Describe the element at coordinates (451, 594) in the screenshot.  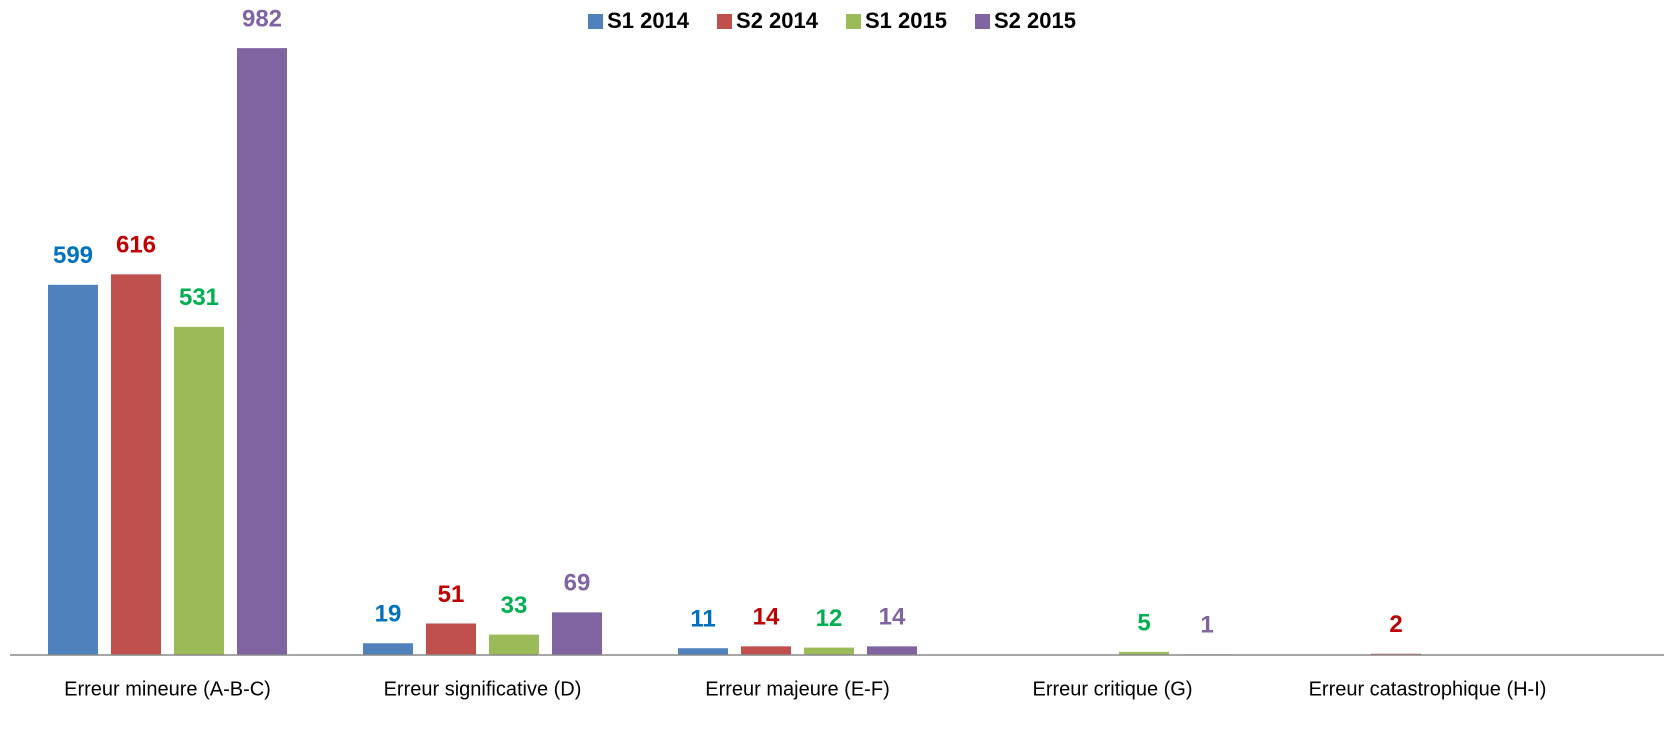
I see `data-label: 51` at that location.